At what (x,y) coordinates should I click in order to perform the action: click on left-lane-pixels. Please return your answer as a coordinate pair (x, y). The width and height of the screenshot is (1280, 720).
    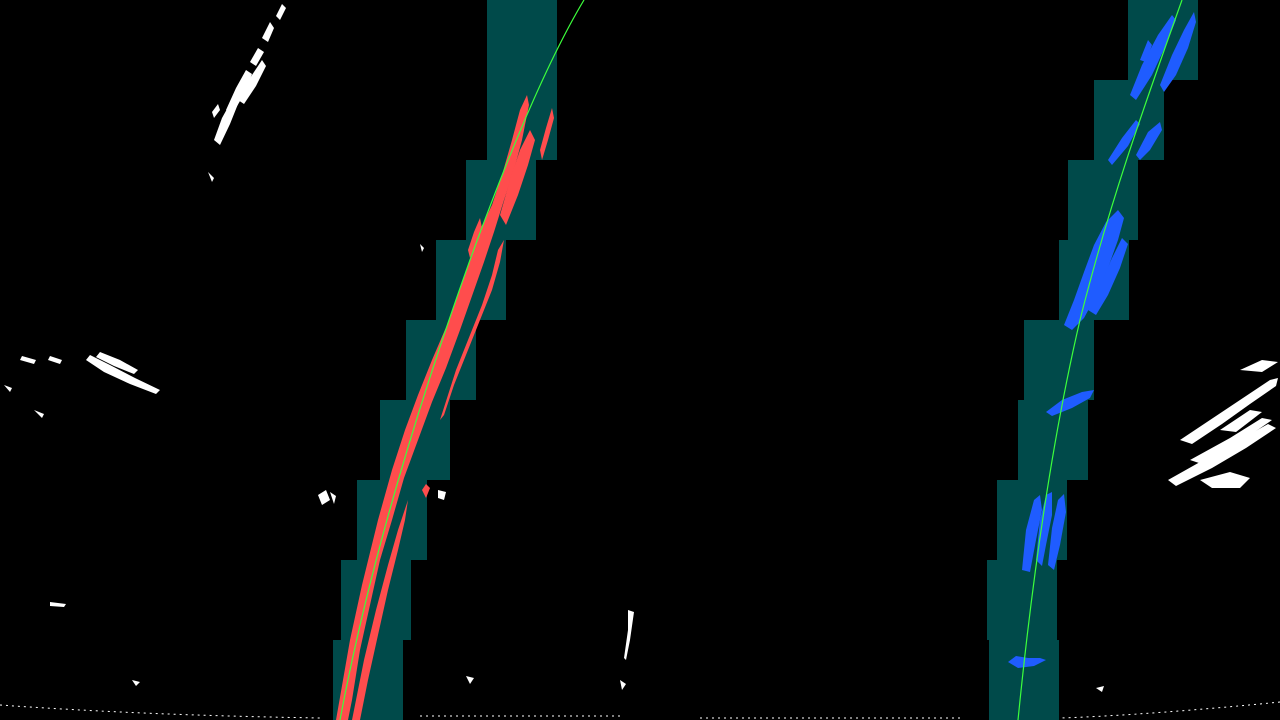
    Looking at the image, I should click on (445, 407).